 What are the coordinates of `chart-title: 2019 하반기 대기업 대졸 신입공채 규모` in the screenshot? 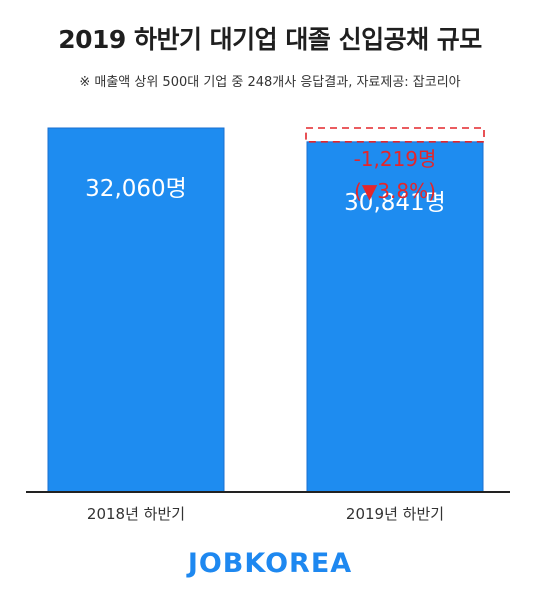 It's located at (270, 39).